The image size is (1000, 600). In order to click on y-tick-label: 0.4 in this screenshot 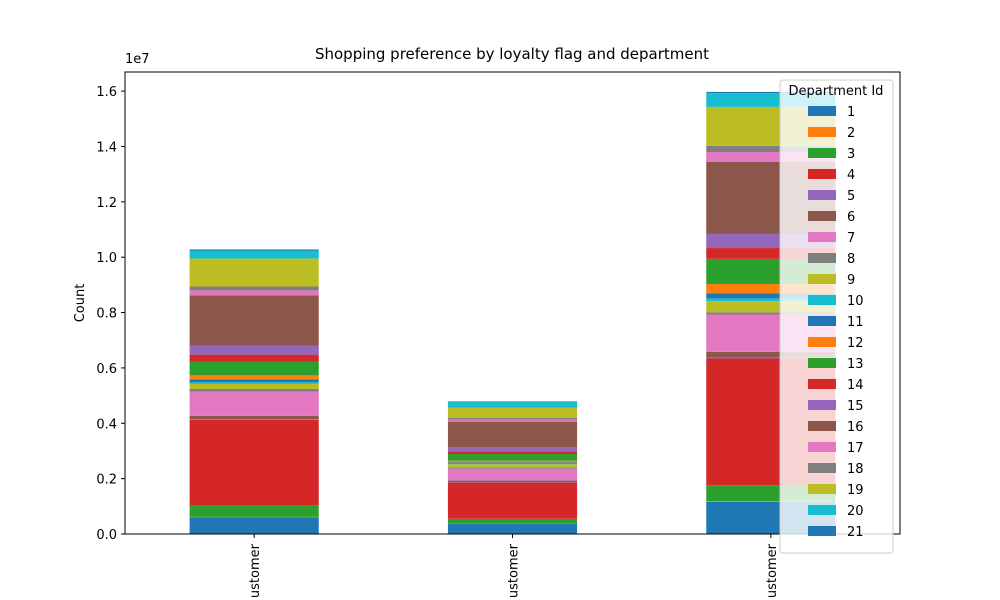, I will do `click(106, 424)`.